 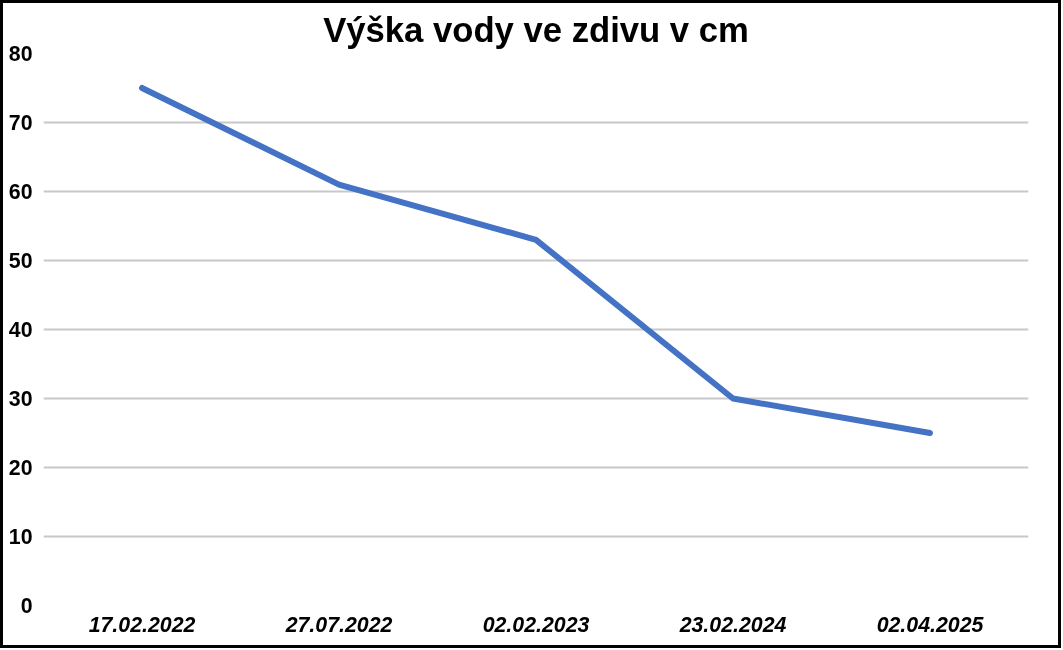 What do you see at coordinates (20, 123) in the screenshot?
I see `y-tick-label: 70` at bounding box center [20, 123].